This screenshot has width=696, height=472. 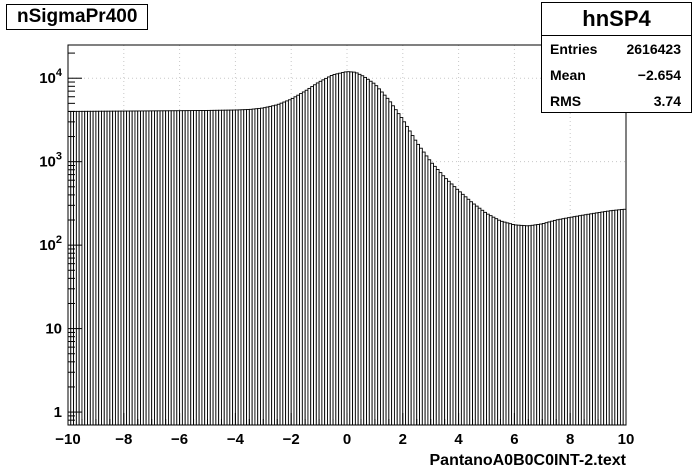 What do you see at coordinates (67, 439) in the screenshot?
I see `x-tick-label: −10` at bounding box center [67, 439].